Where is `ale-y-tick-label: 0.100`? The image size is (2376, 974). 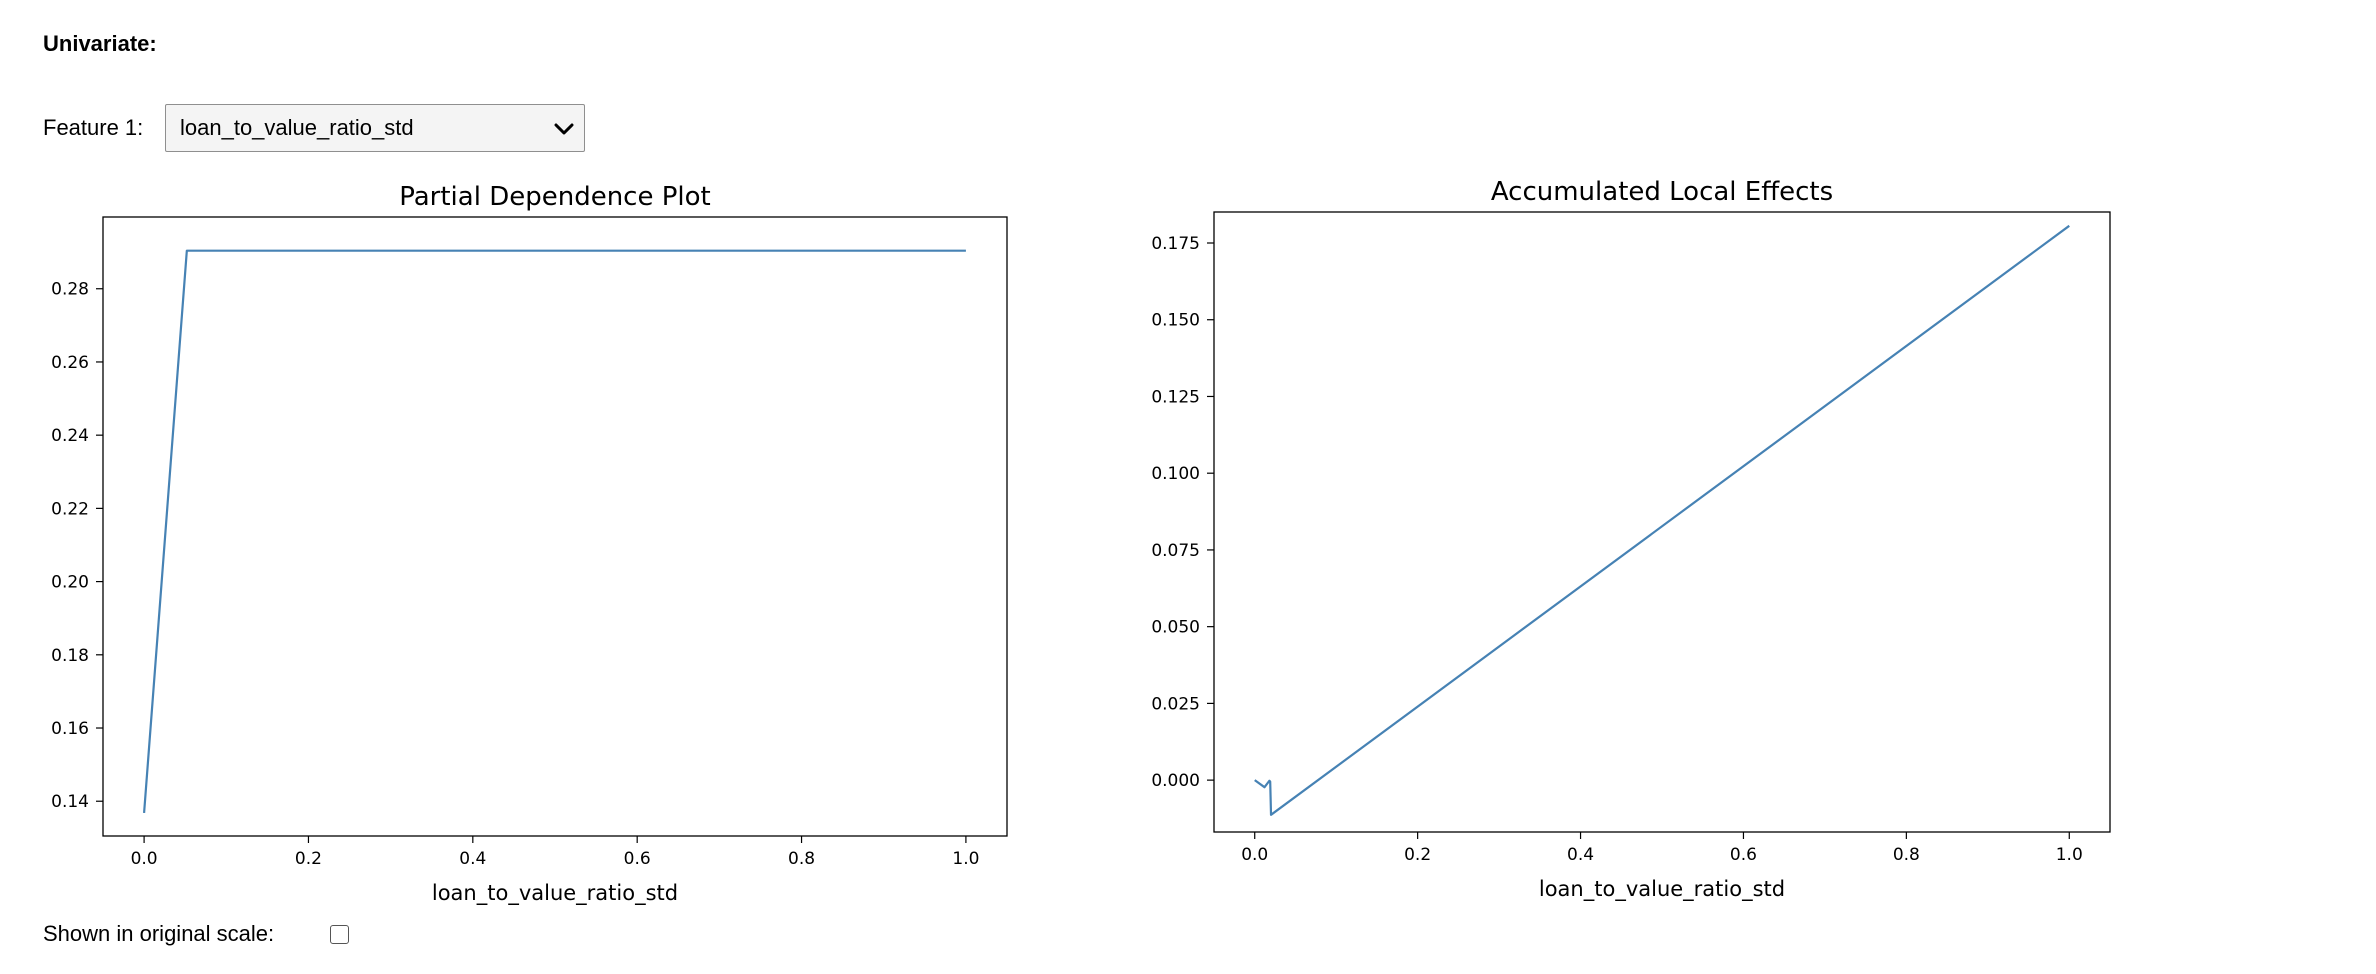
ale-y-tick-label: 0.100 is located at coordinates (1175, 474).